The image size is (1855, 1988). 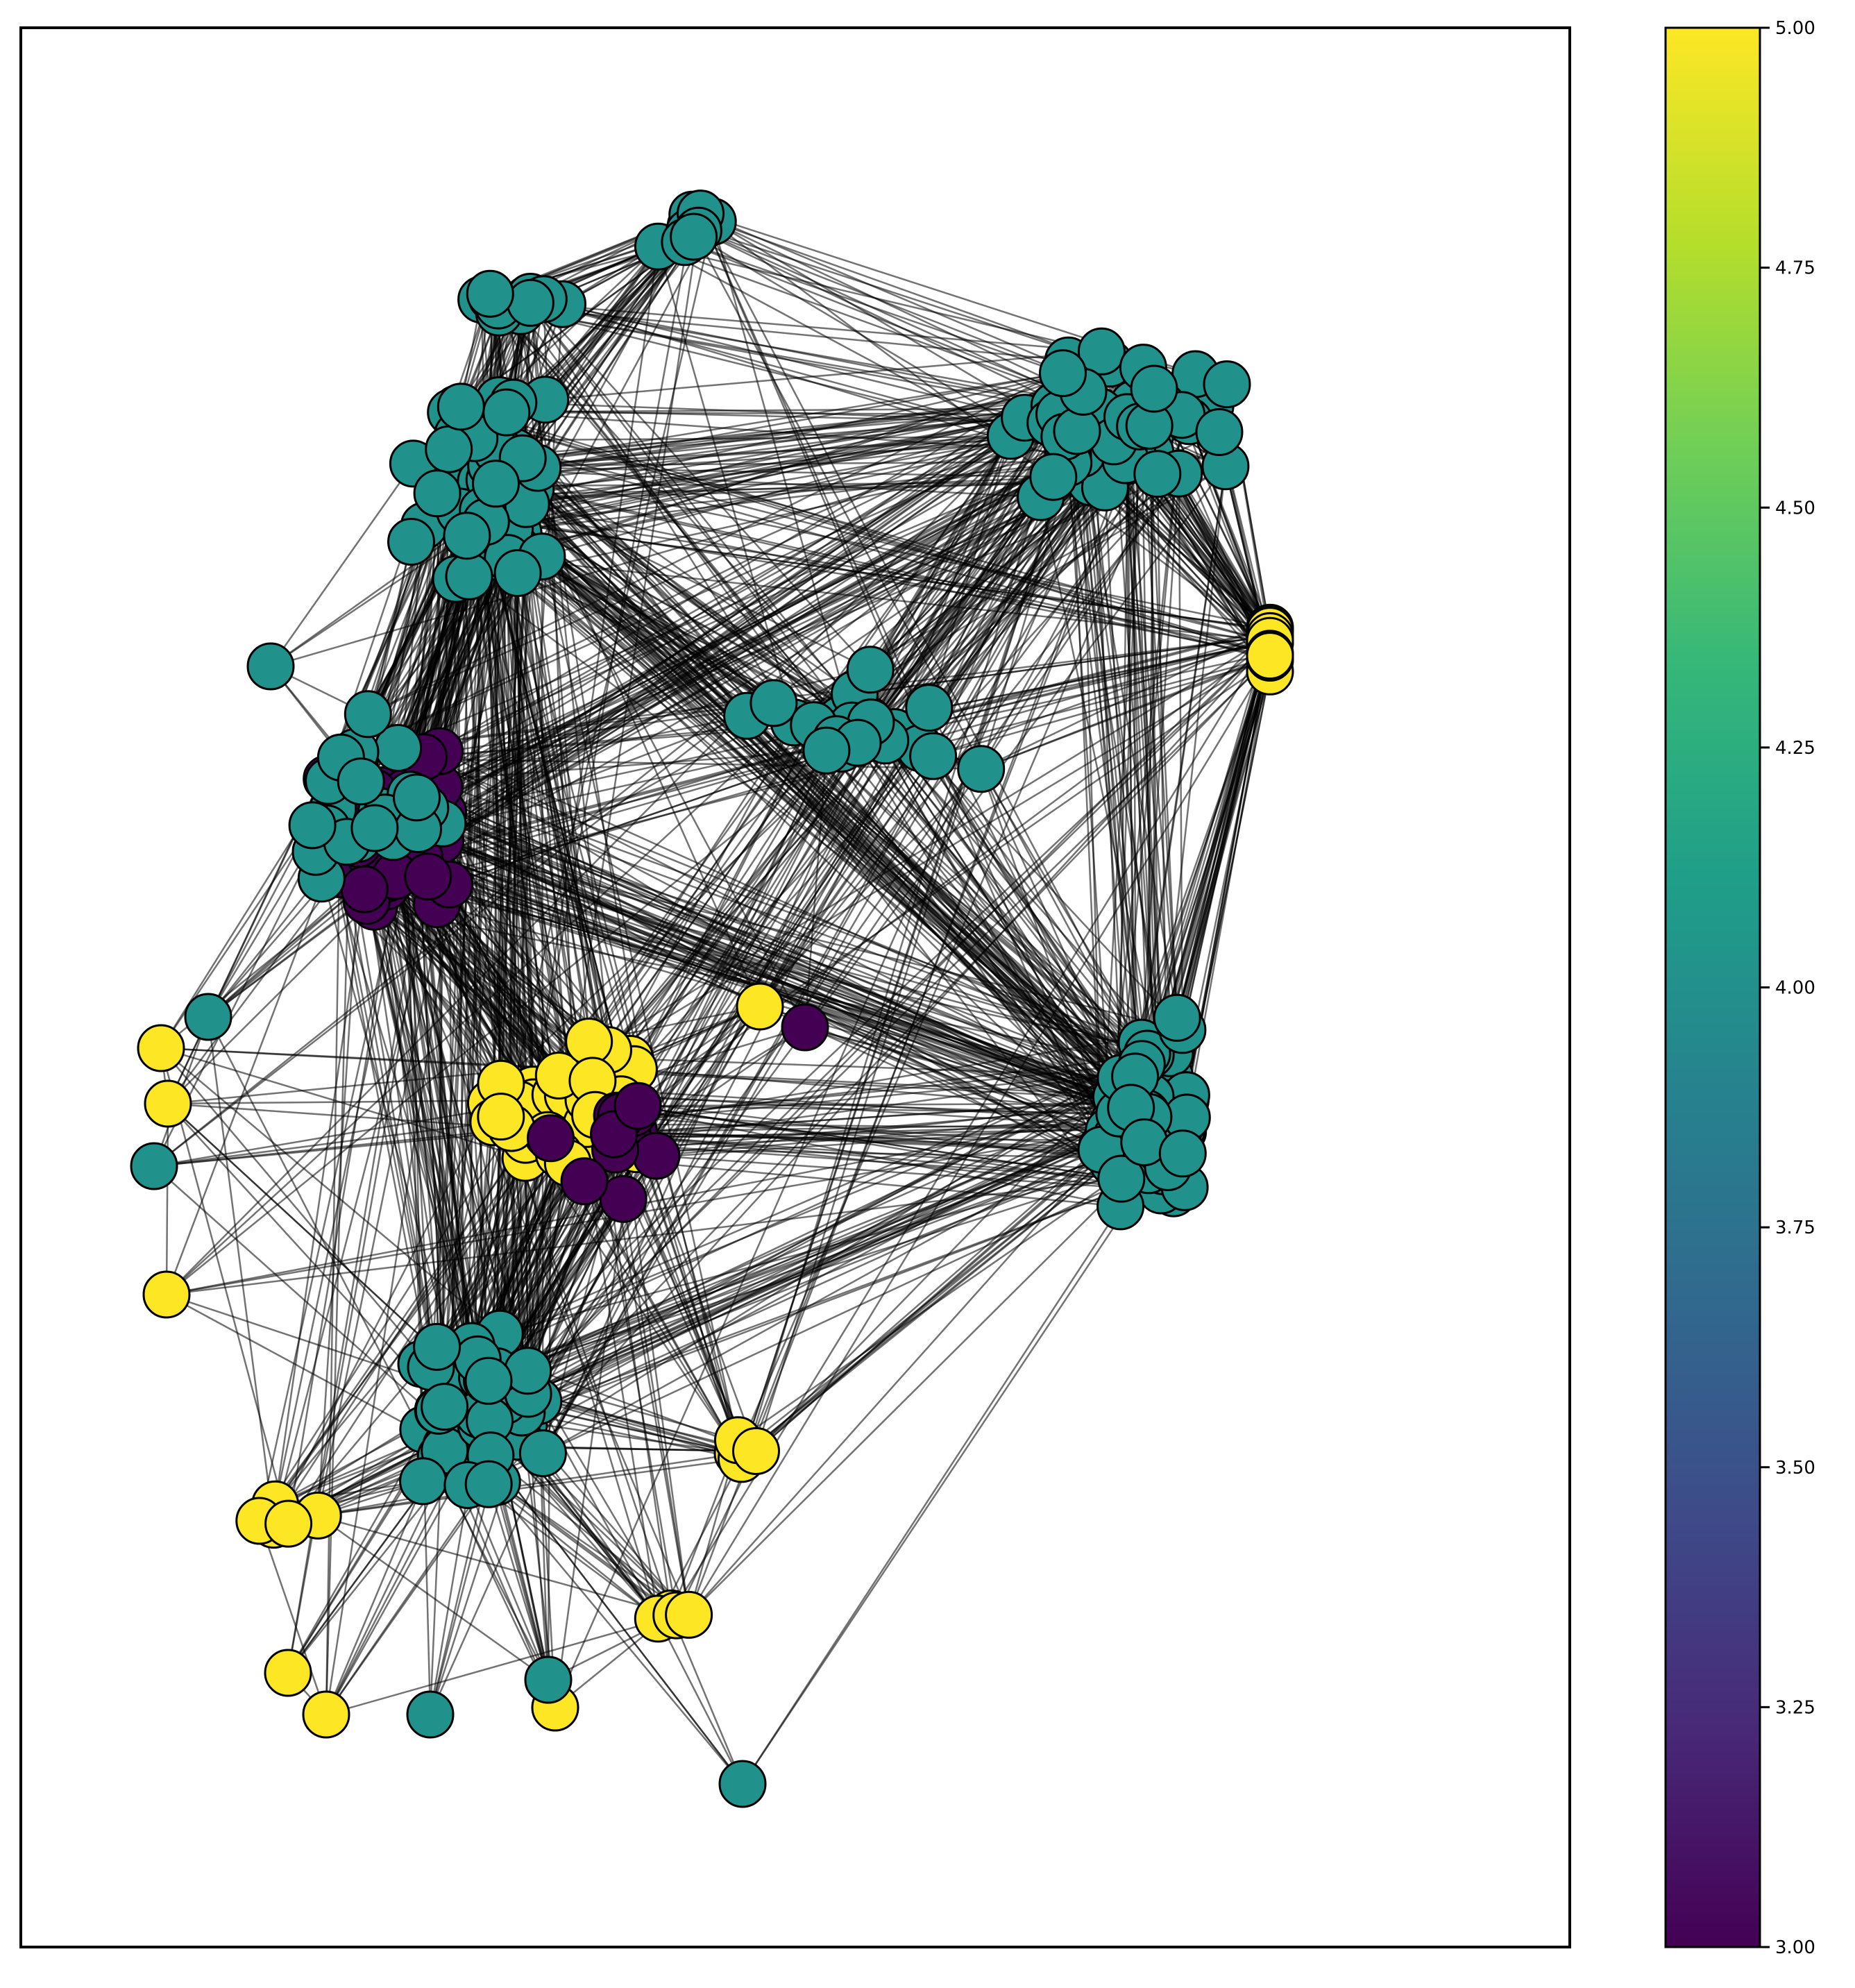 I want to click on colorbar-tick-label: 3.50, so click(x=1795, y=1469).